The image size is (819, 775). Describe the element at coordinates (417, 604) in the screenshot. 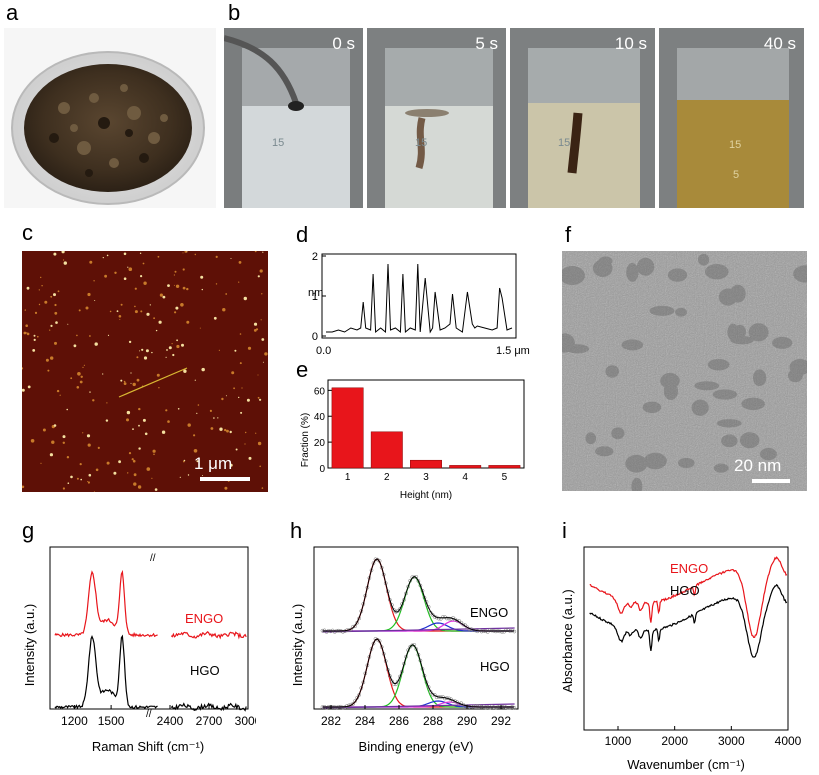

I see `xps-component` at that location.